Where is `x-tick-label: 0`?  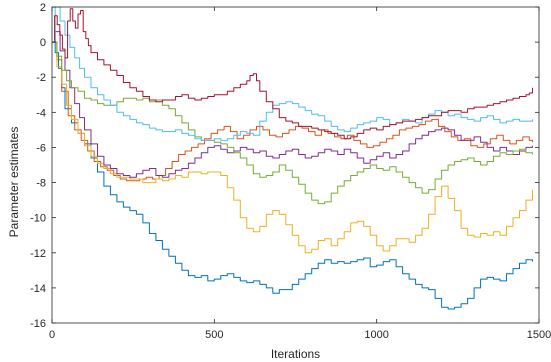
x-tick-label: 0 is located at coordinates (52, 335).